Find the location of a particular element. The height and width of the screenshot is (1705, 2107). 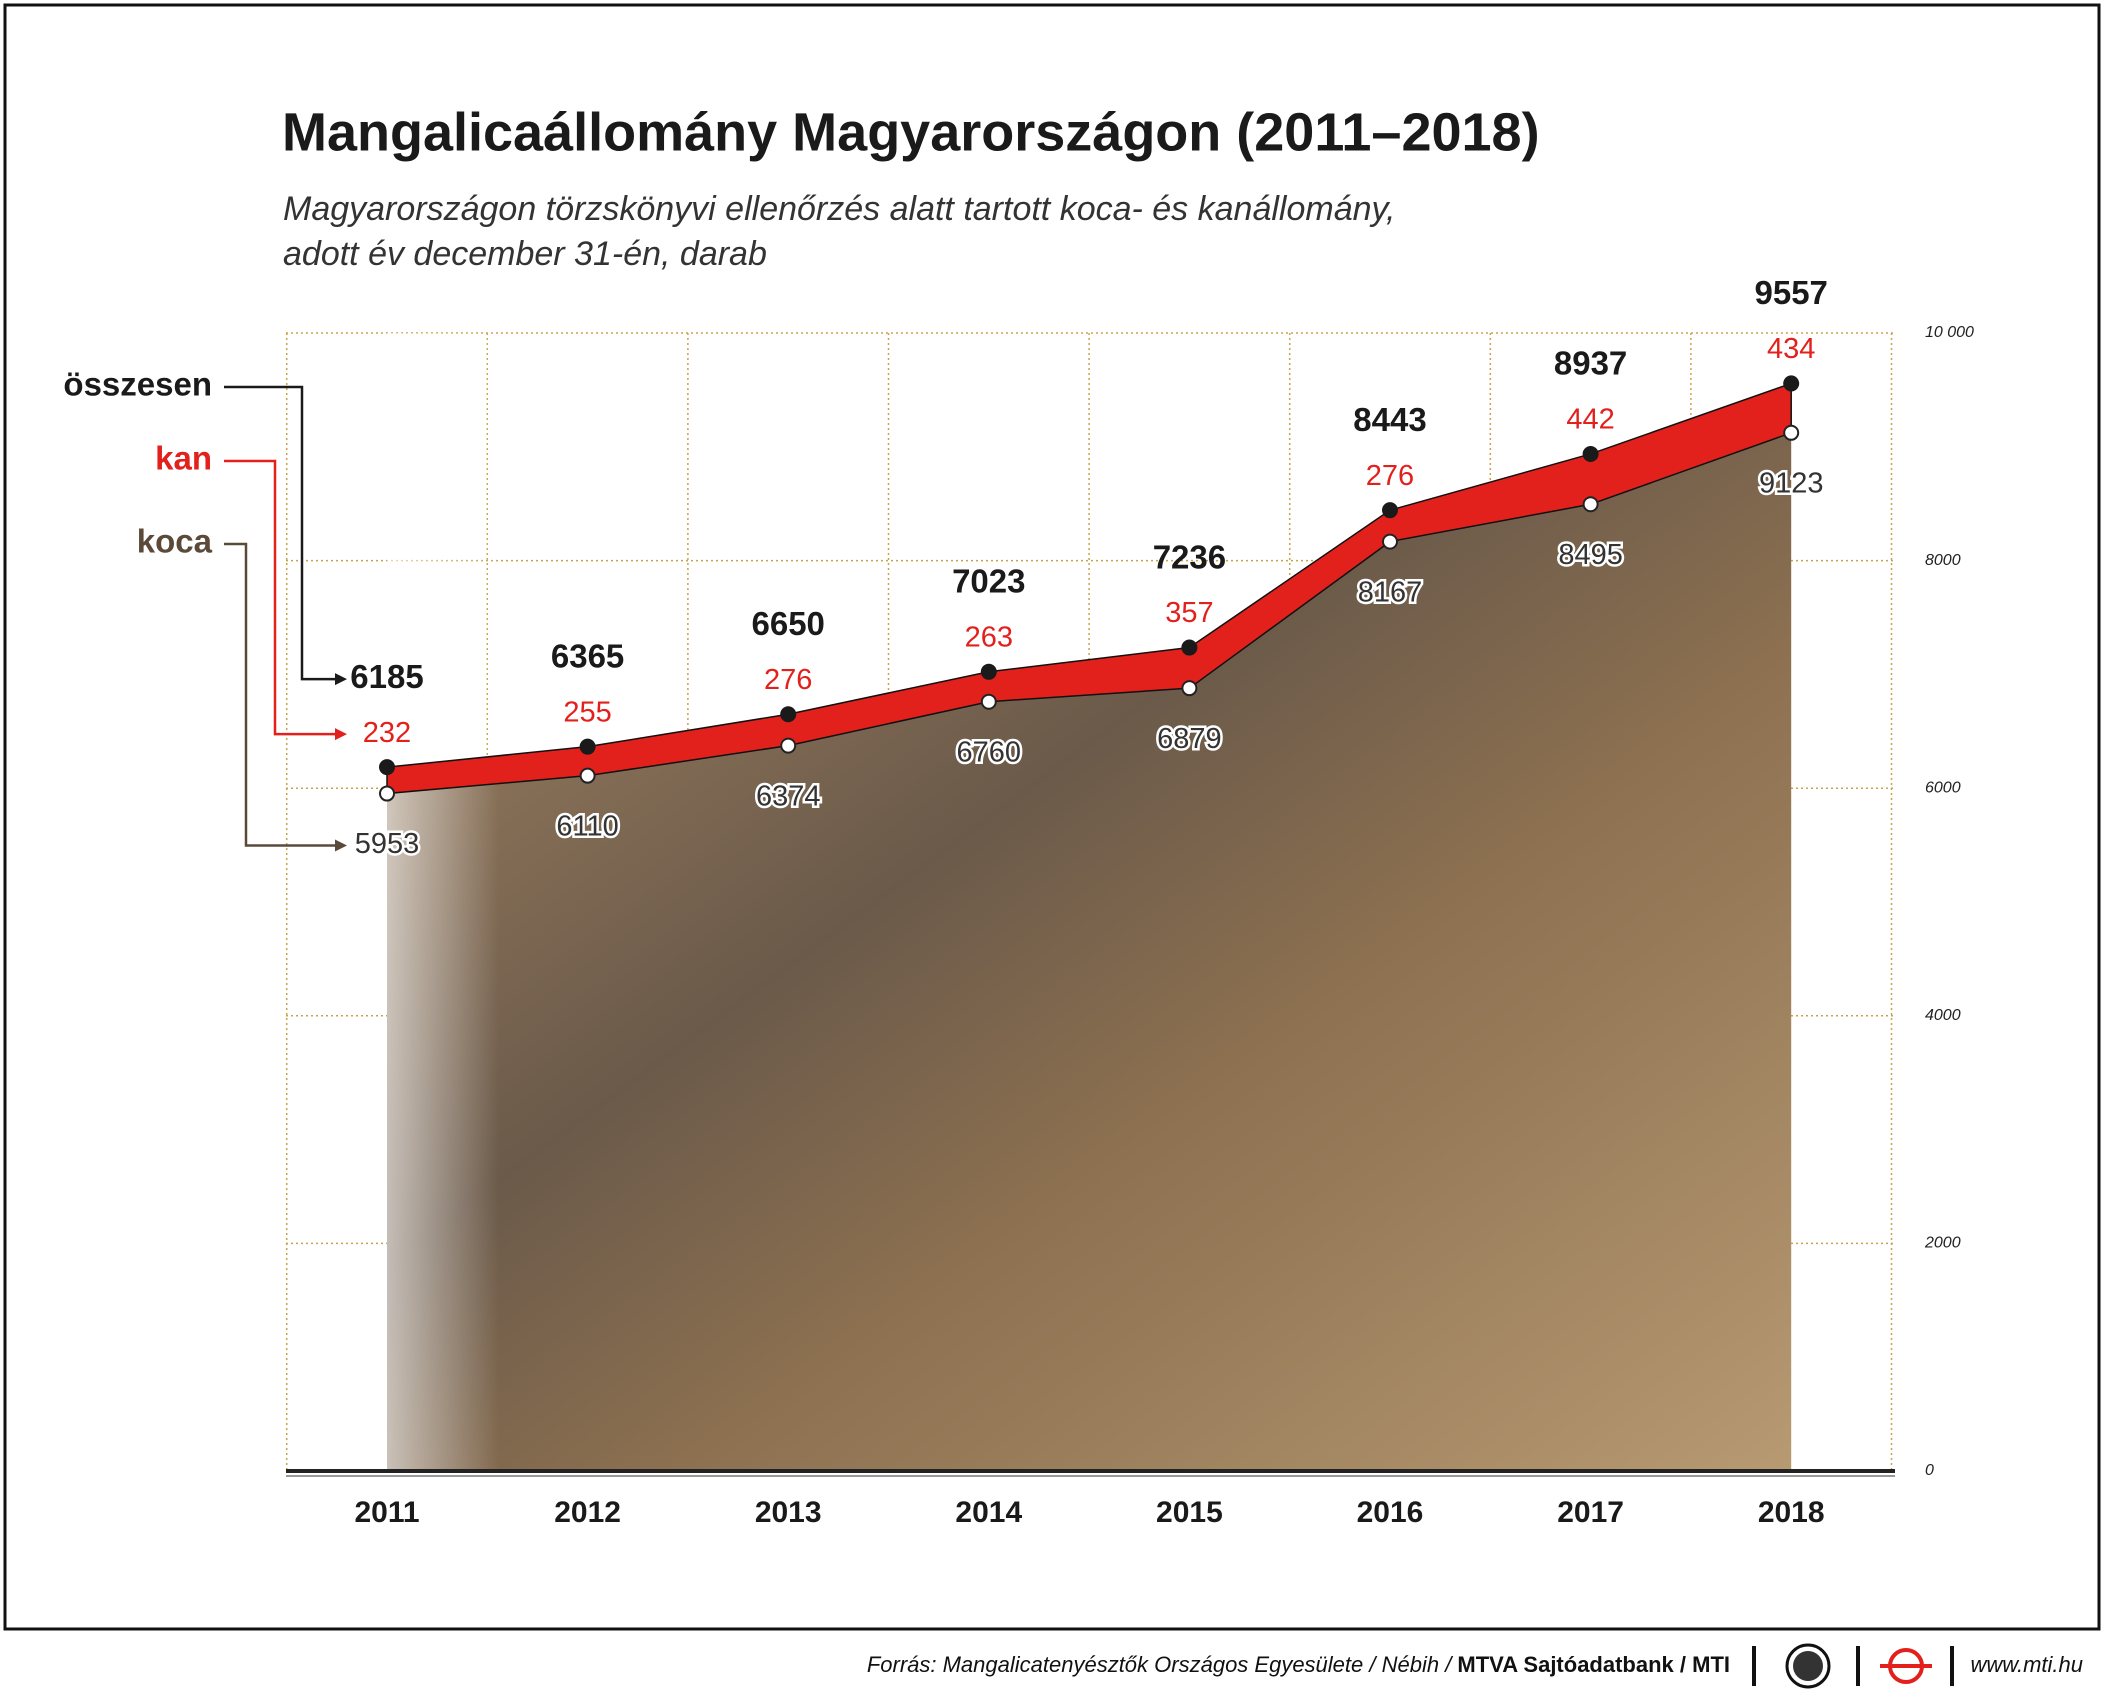

kan-label: 232 is located at coordinates (387, 733).